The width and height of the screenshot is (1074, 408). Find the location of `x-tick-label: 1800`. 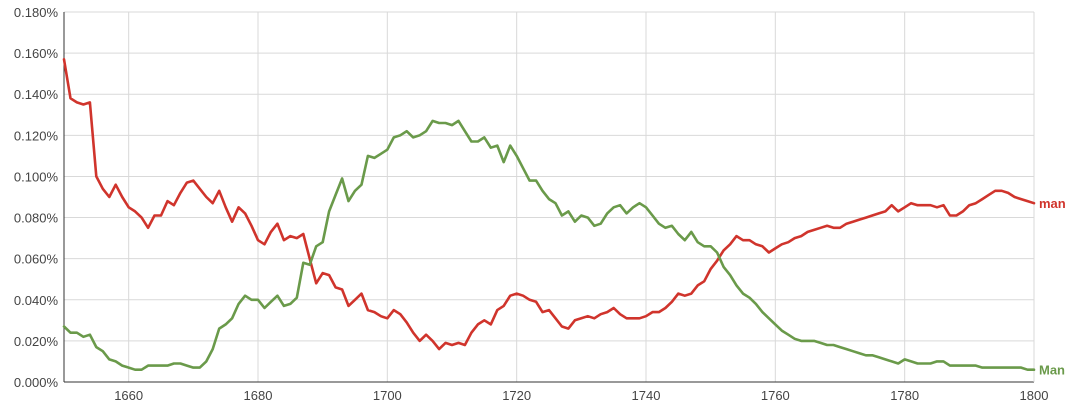

x-tick-label: 1800 is located at coordinates (1034, 395).